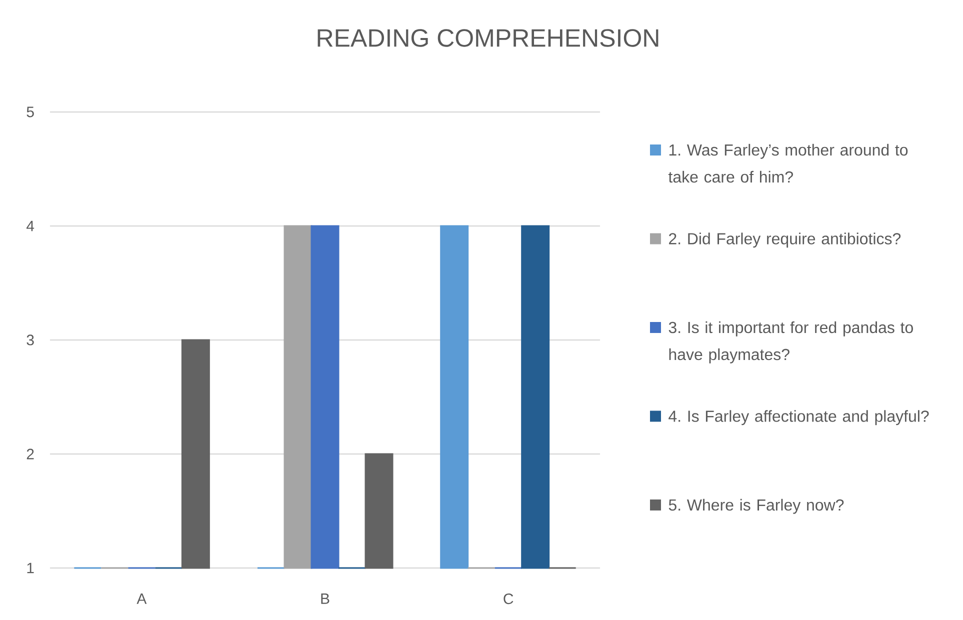  Describe the element at coordinates (798, 418) in the screenshot. I see `legend-label: 4. Is Farley affectionate and playful?` at that location.